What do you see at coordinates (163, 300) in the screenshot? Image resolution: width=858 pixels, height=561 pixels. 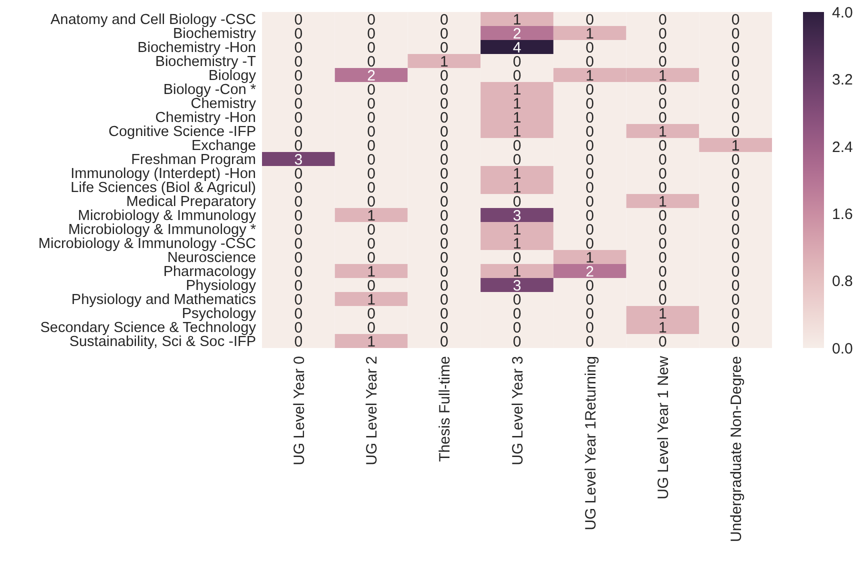 I see `y-tick-label: Physiology and Mathematics` at bounding box center [163, 300].